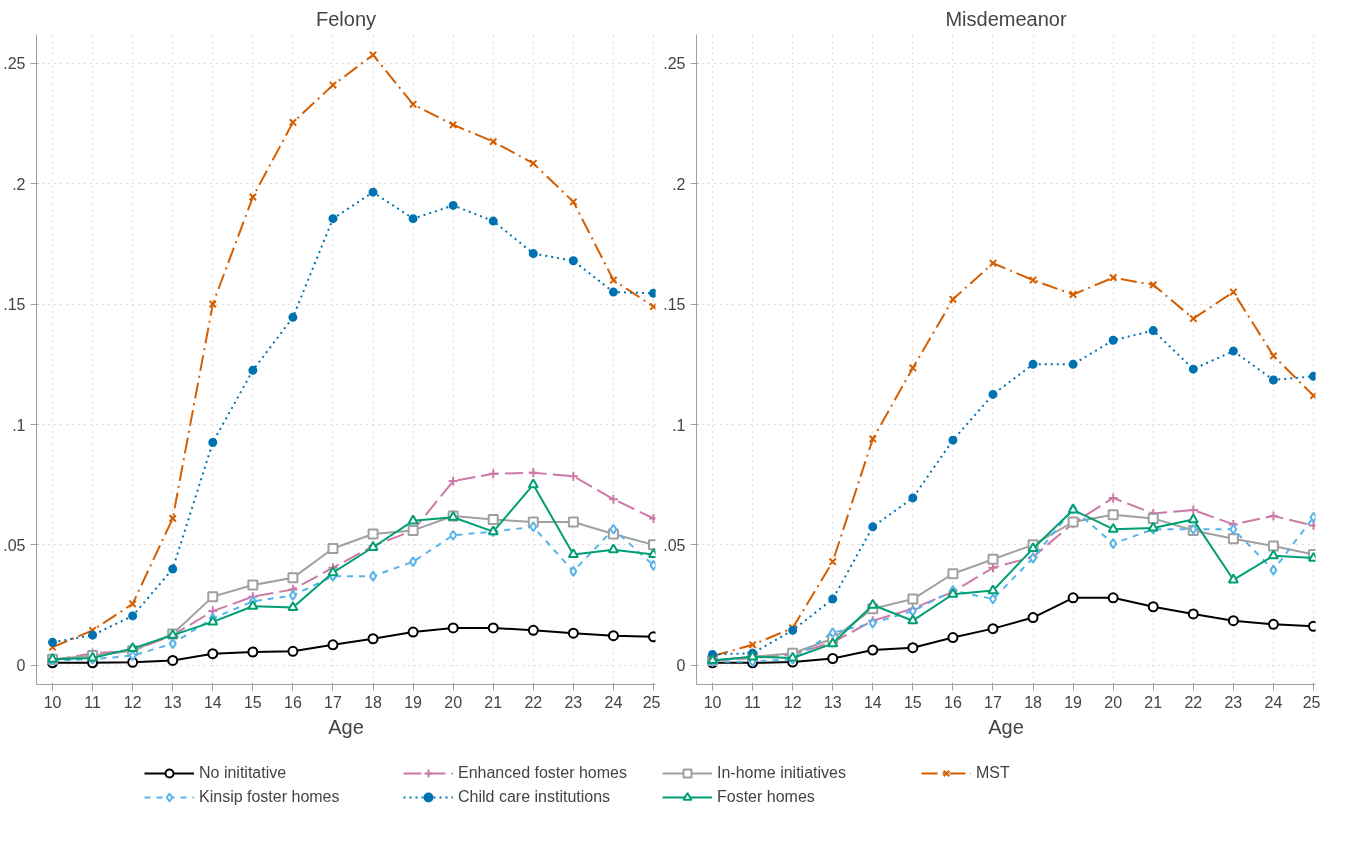 The width and height of the screenshot is (1345, 856). I want to click on legend-label: Child care institutions, so click(535, 797).